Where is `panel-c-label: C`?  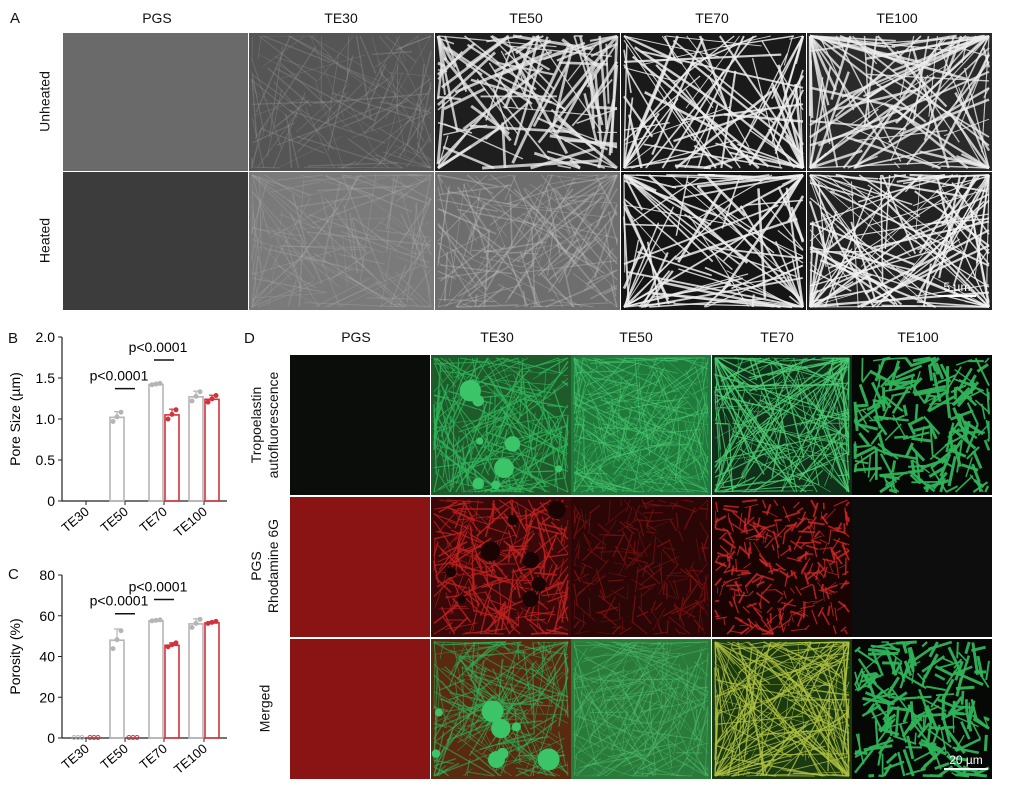 panel-c-label: C is located at coordinates (13, 574).